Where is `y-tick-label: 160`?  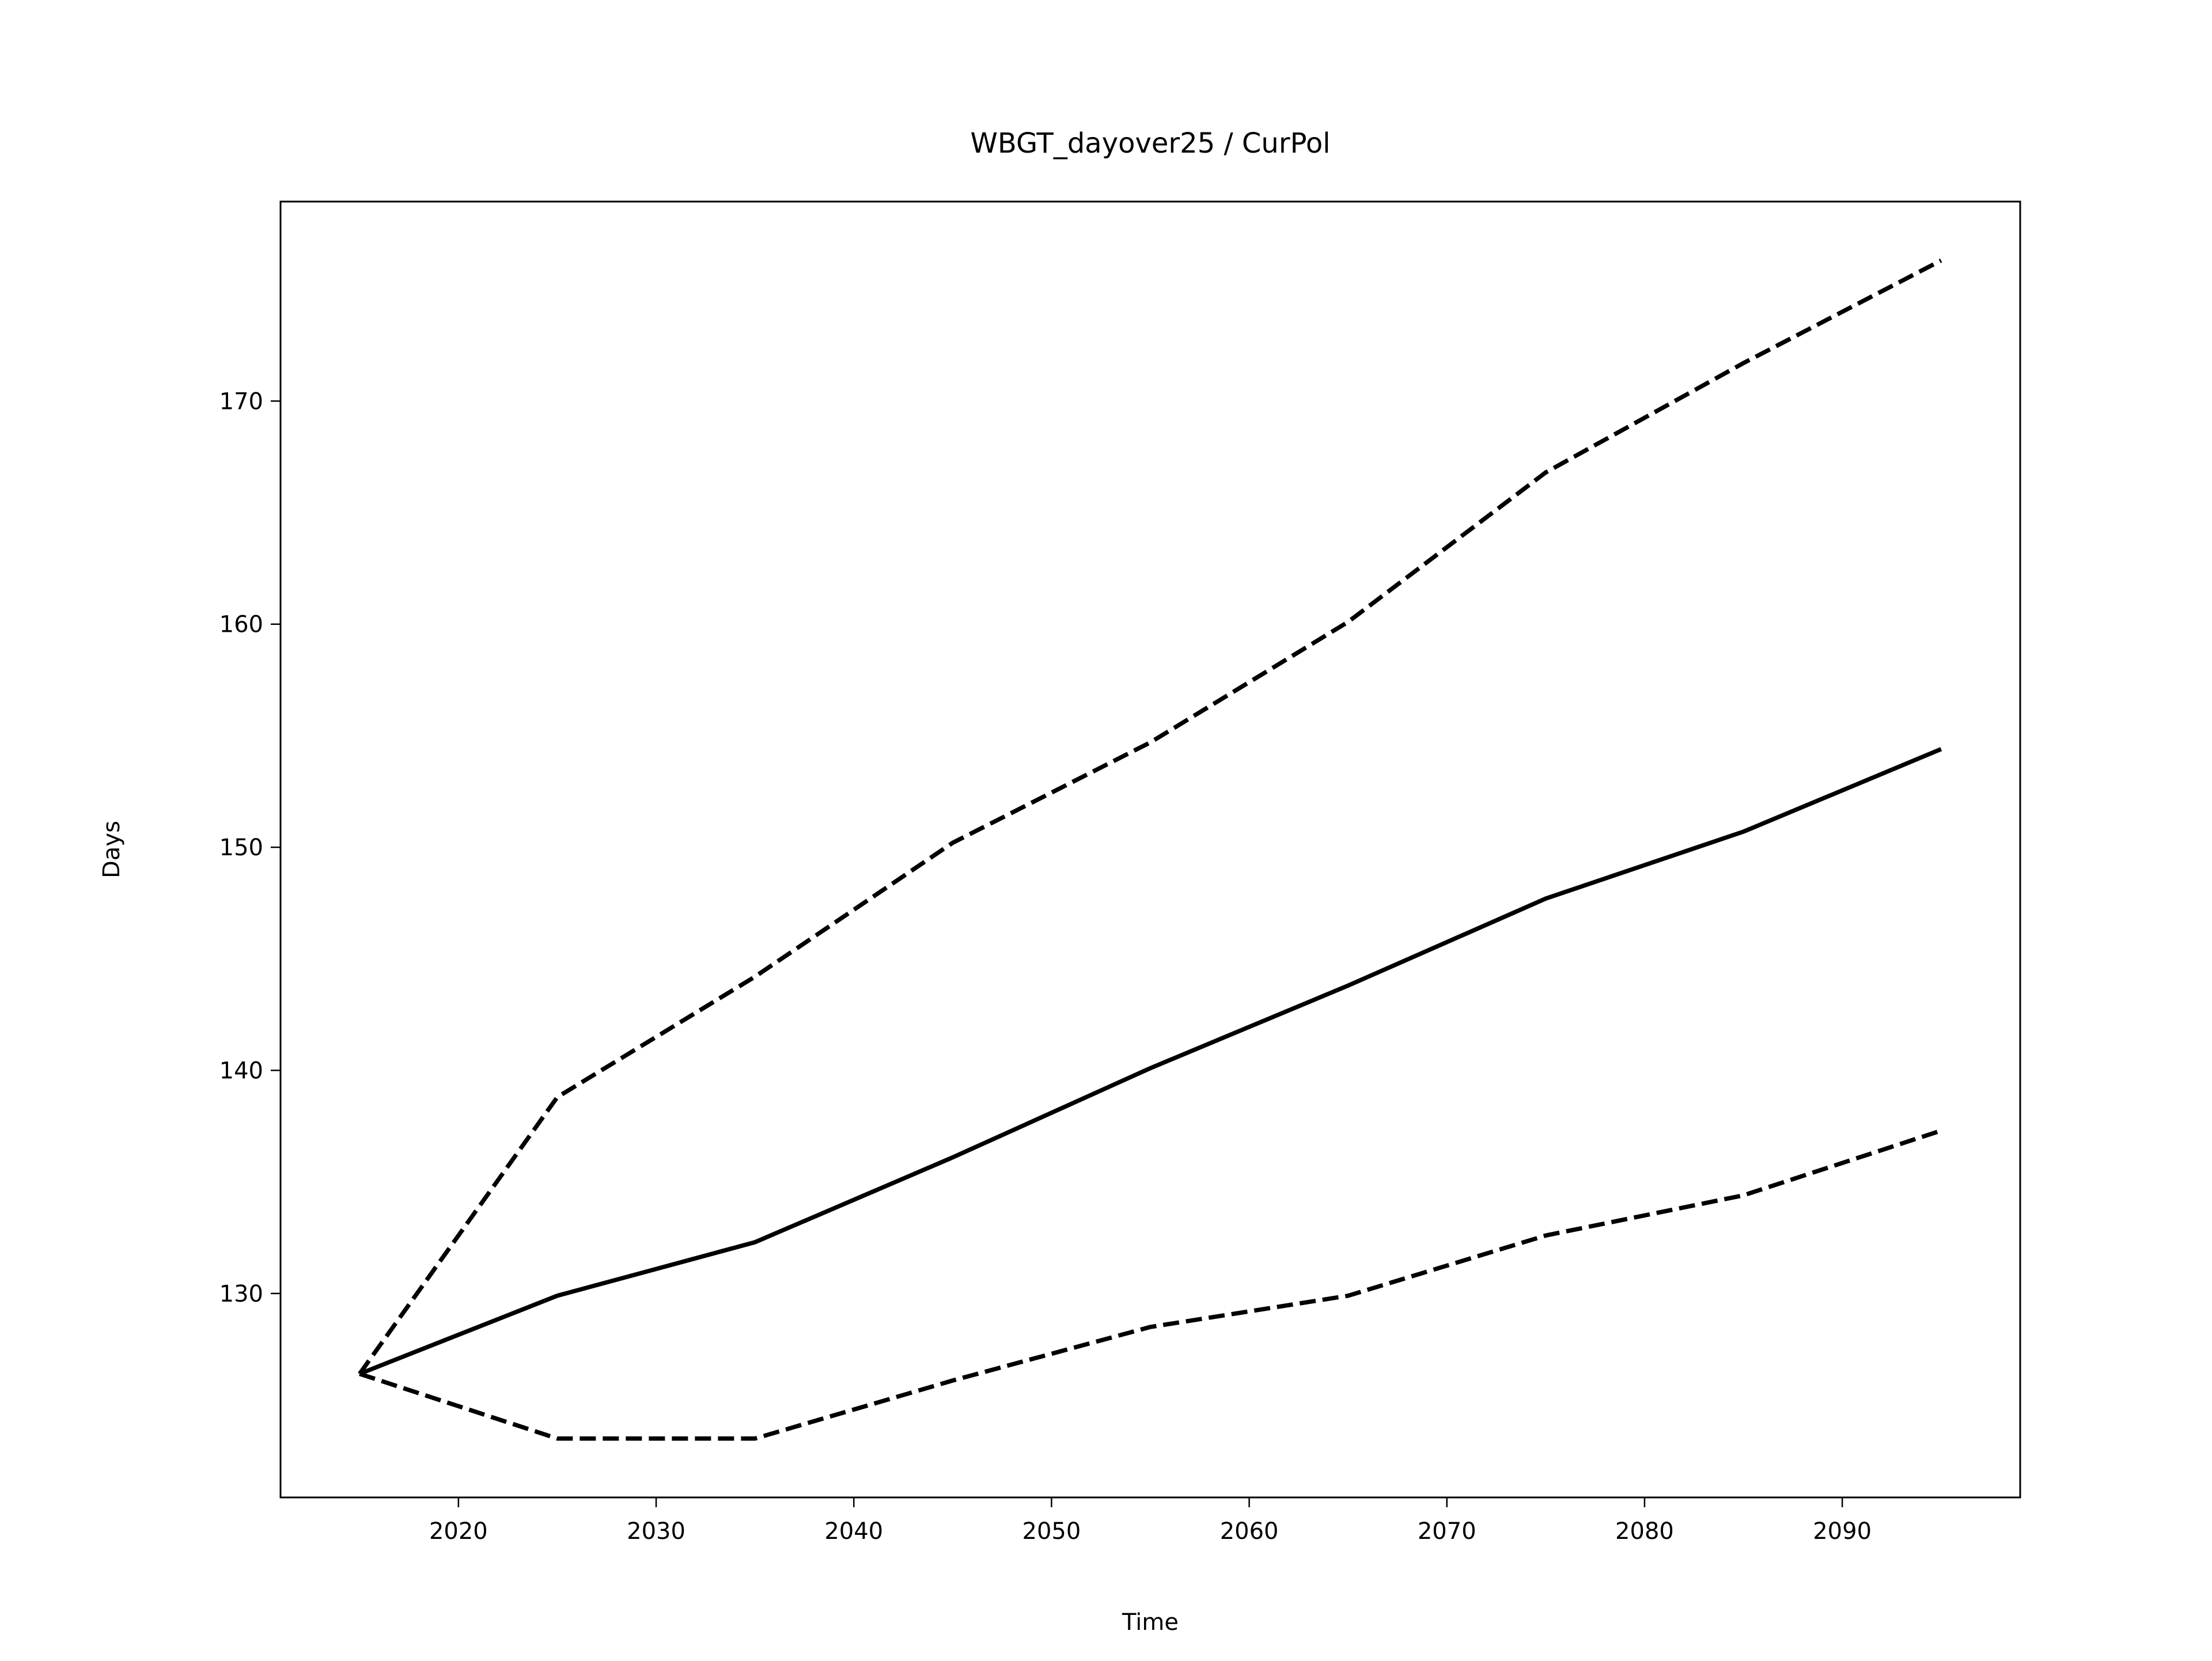
y-tick-label: 160 is located at coordinates (241, 625).